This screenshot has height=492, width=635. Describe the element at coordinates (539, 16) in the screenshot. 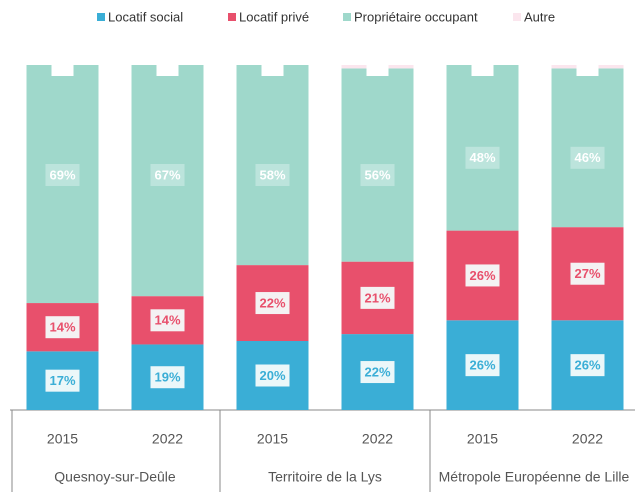

I see `legend-label: Autre` at that location.